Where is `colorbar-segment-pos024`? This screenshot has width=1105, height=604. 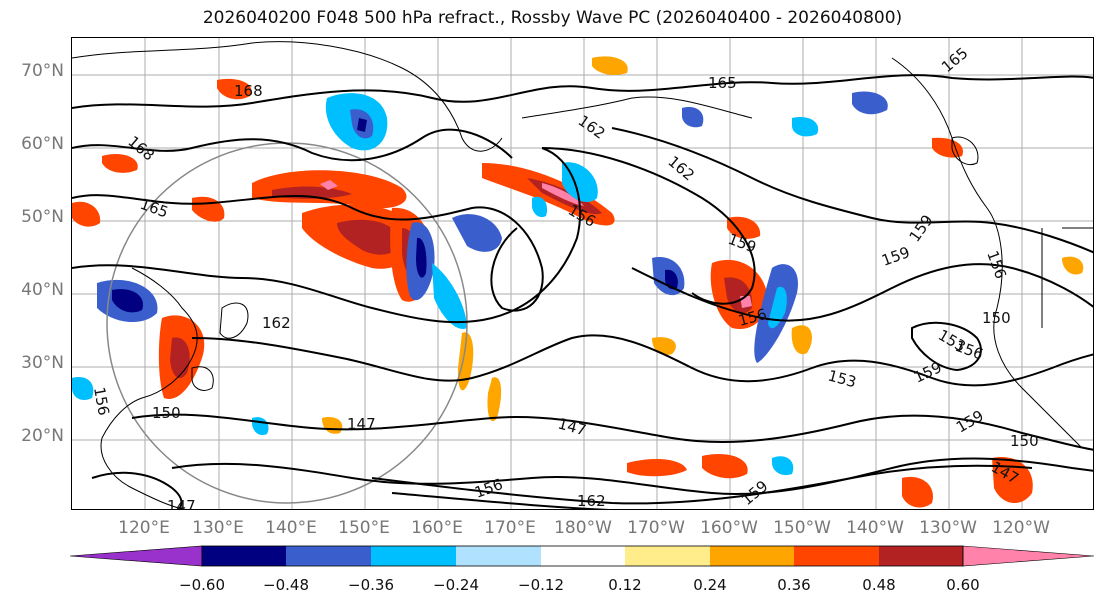 colorbar-segment-pos024 is located at coordinates (752, 556).